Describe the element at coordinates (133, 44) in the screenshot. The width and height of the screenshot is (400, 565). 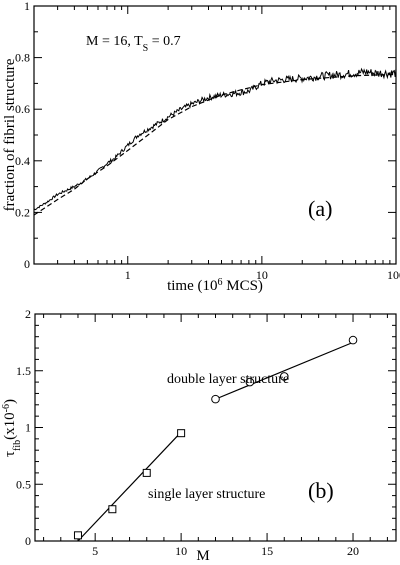
I see `panel-a-annotation: M = 16, TS = 0.7` at that location.